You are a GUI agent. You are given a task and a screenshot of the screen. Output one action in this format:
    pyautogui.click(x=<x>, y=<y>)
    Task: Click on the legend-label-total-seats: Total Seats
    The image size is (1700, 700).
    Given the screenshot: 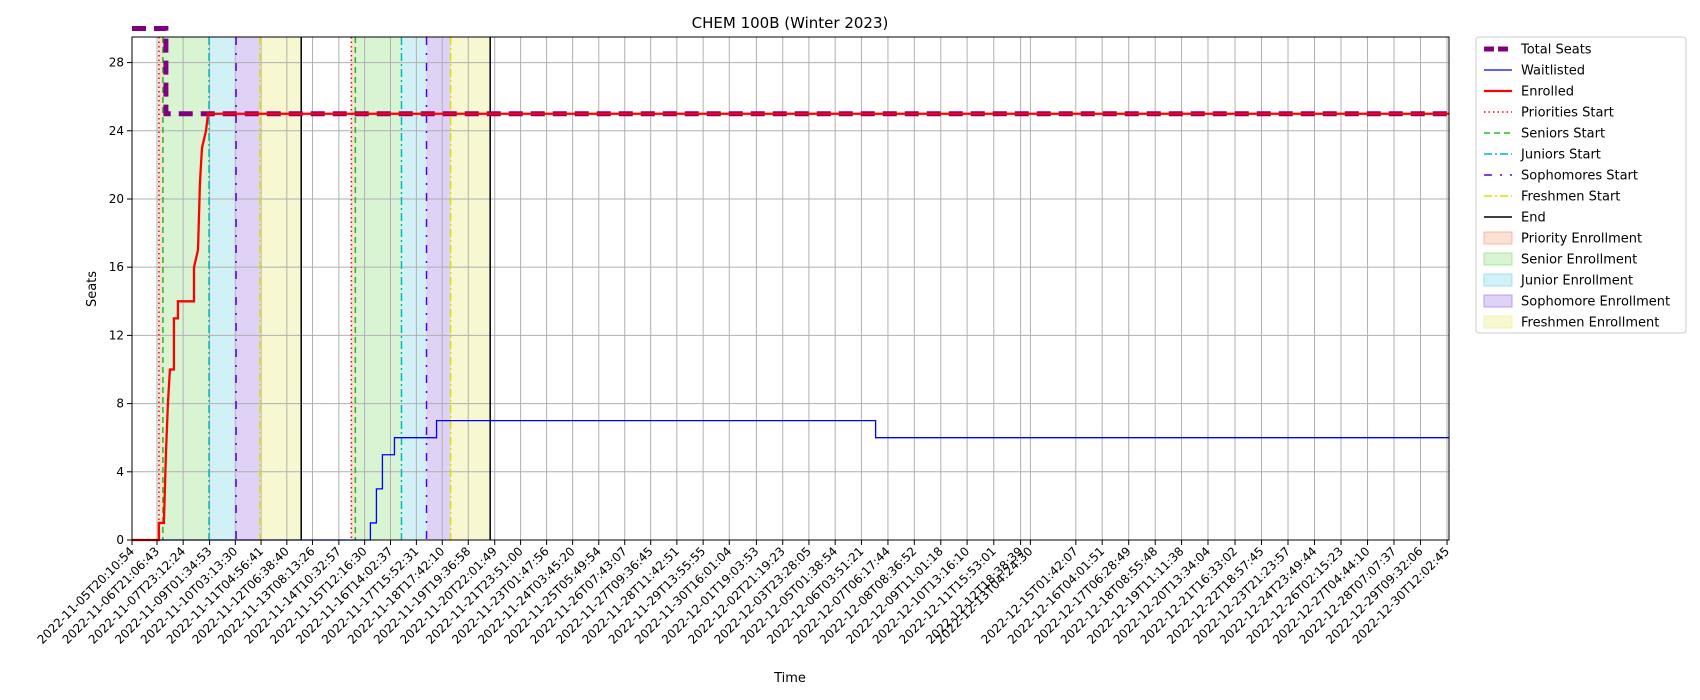 What is the action you would take?
    pyautogui.click(x=1556, y=50)
    